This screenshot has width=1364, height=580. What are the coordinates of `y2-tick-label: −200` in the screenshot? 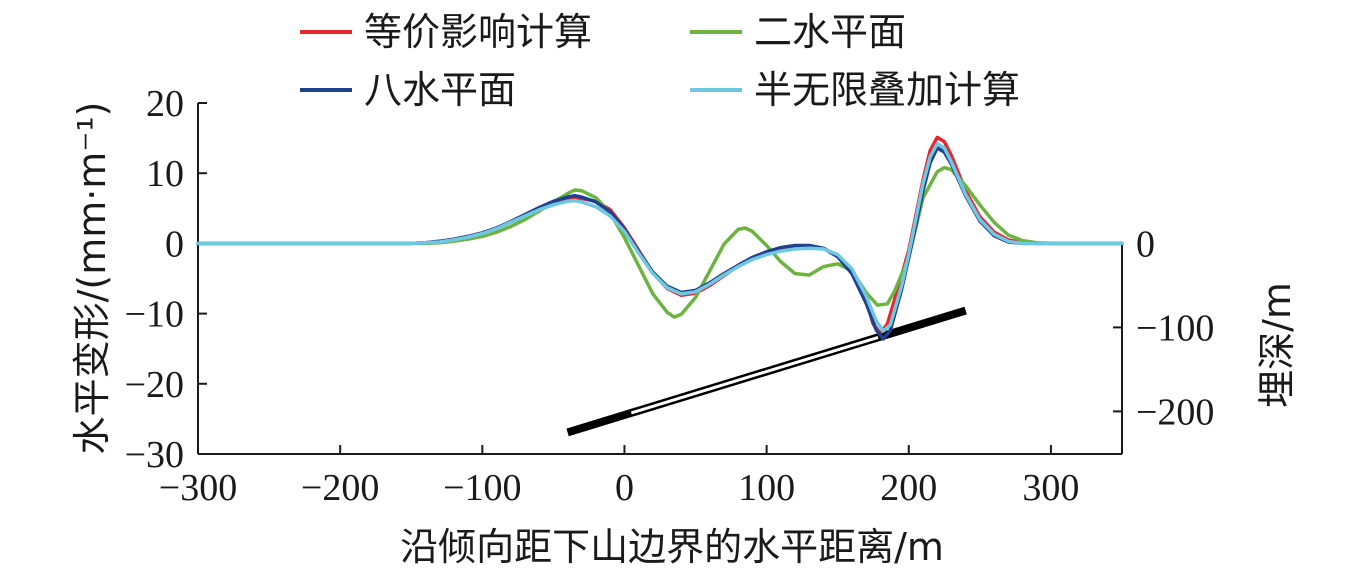 It's located at (1175, 412).